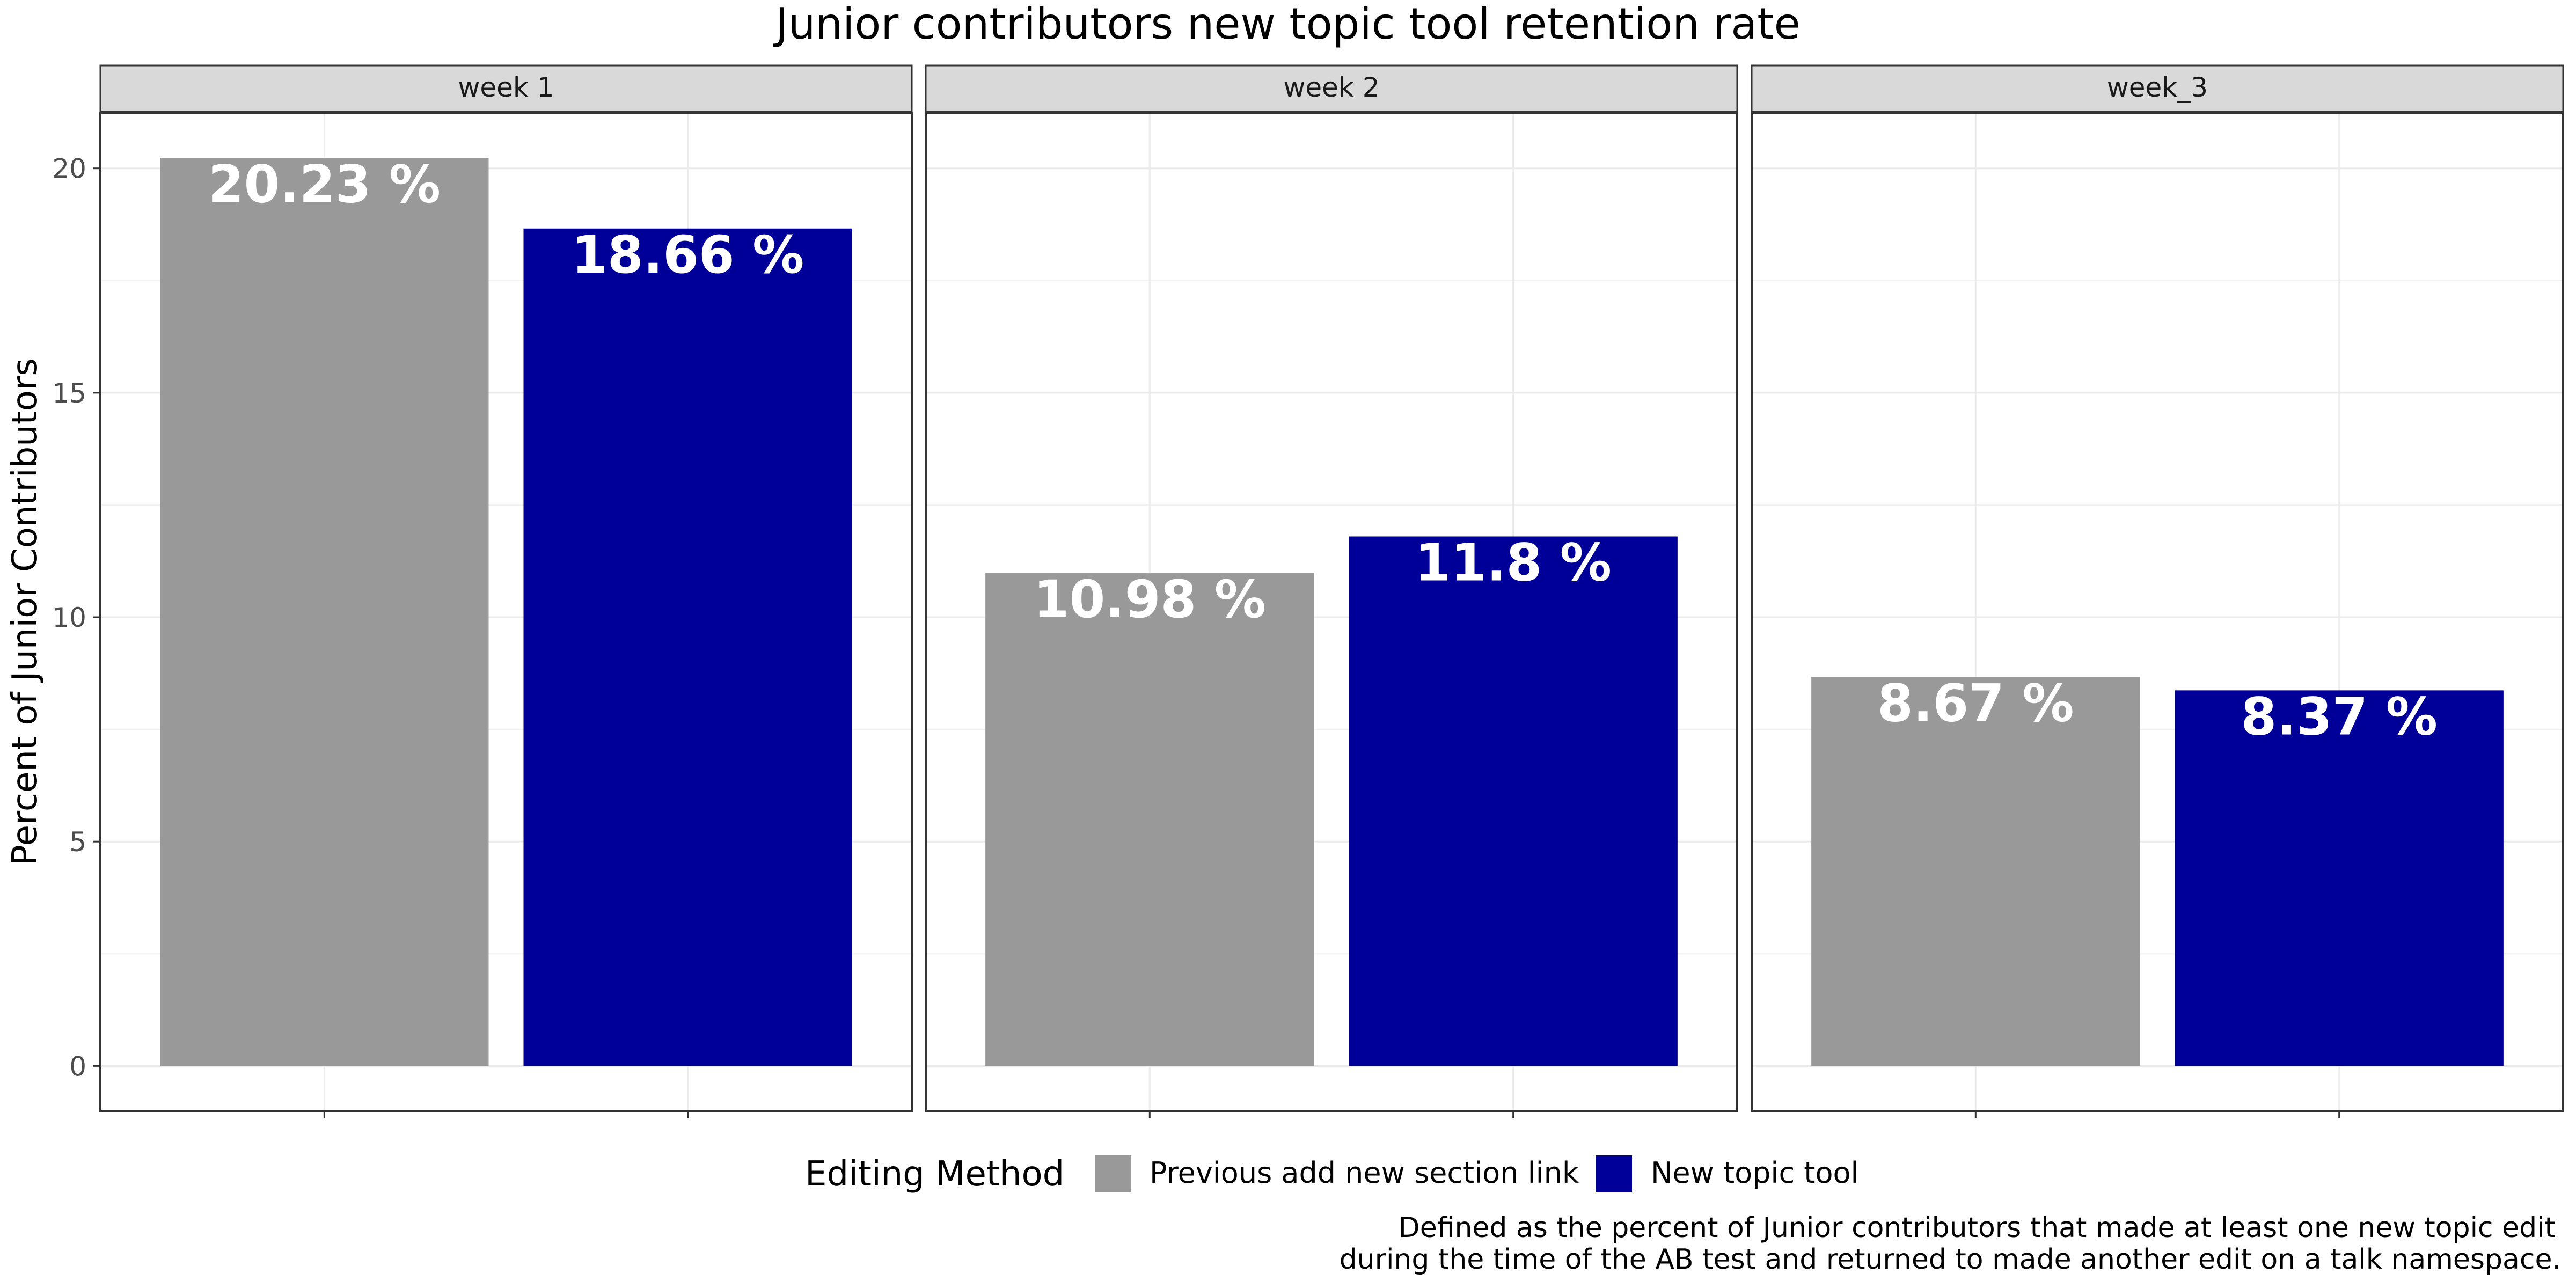 Image resolution: width=2576 pixels, height=1288 pixels. Describe the element at coordinates (1755, 1173) in the screenshot. I see `legend-label-new-topic-tool: New topic tool` at that location.